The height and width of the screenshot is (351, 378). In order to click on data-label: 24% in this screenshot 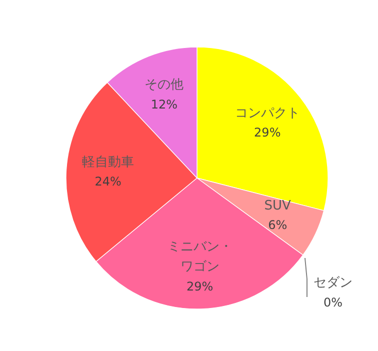, I will do `click(108, 181)`.